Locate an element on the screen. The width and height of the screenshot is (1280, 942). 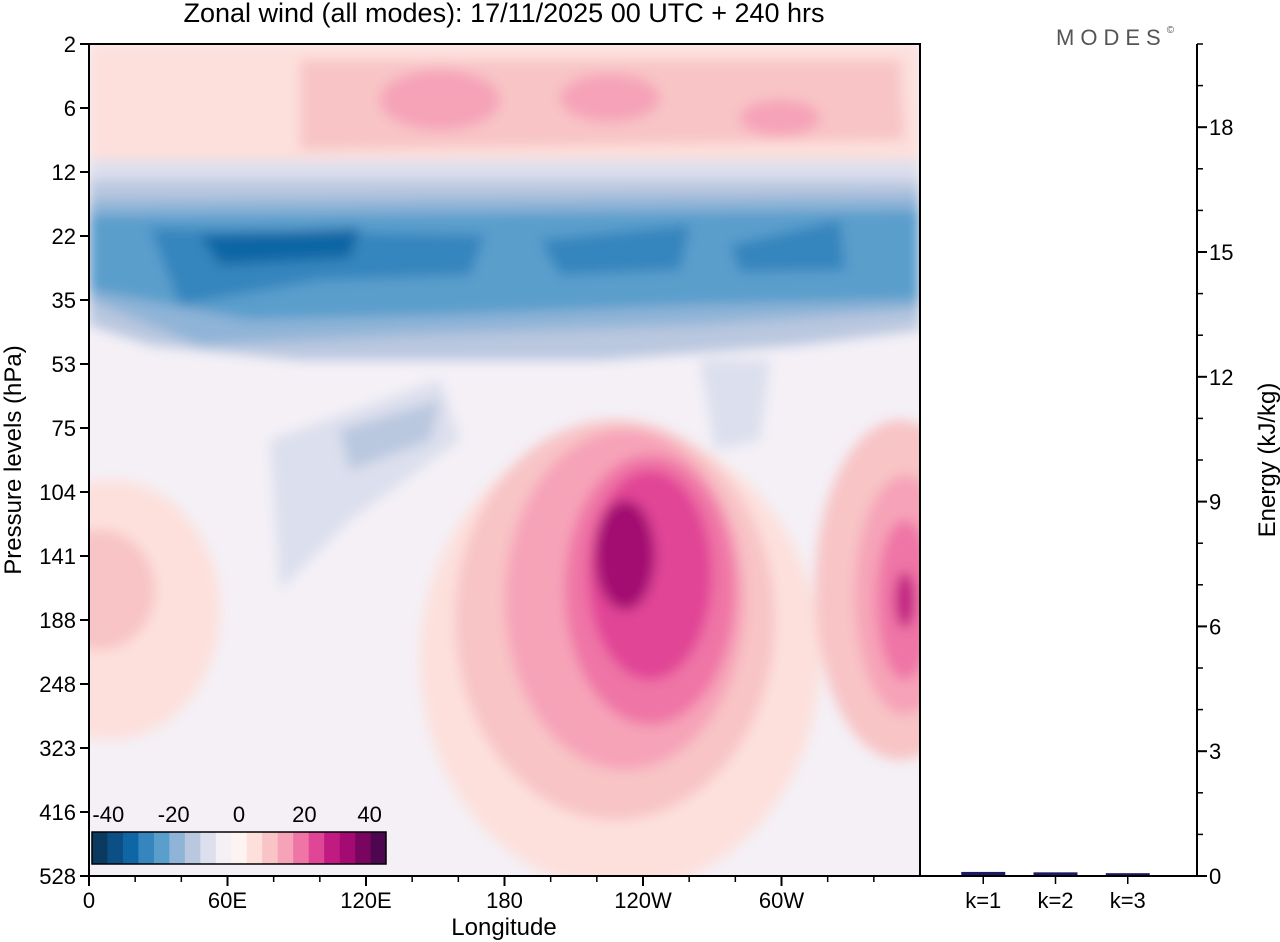
energy-tick-label: 12 is located at coordinates (1221, 377).